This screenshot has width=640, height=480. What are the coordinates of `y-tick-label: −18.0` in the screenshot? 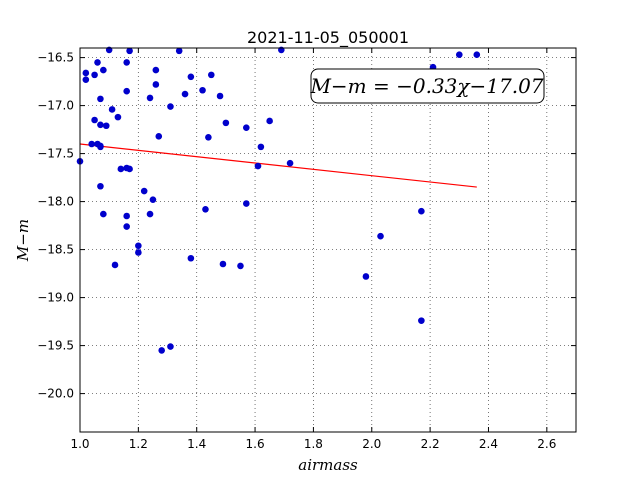 It's located at (55, 202).